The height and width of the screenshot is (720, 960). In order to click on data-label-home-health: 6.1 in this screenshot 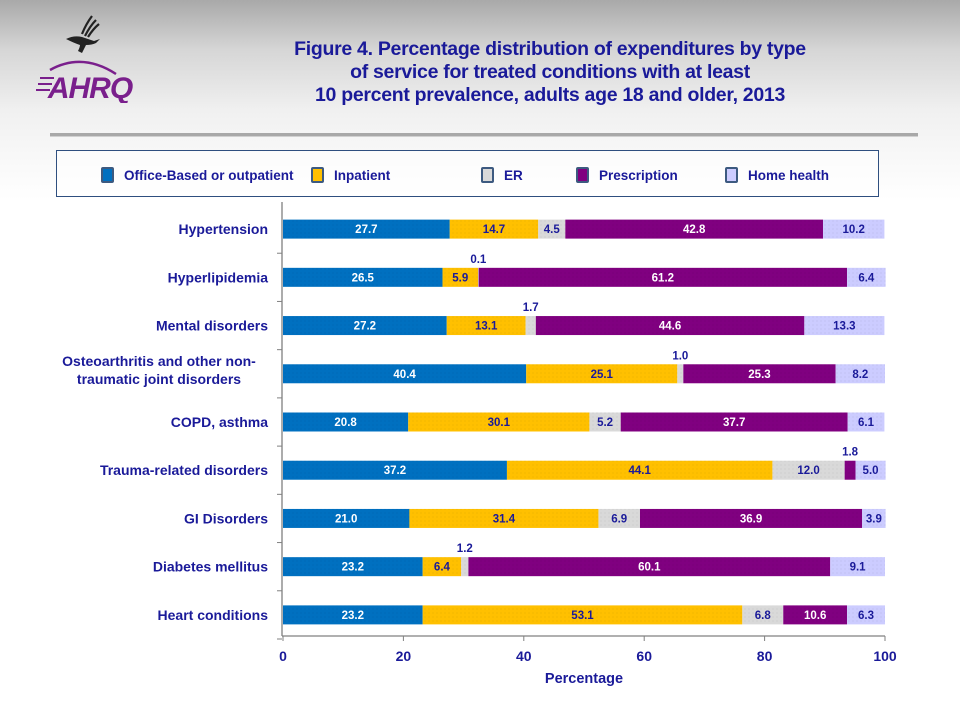, I will do `click(866, 423)`.